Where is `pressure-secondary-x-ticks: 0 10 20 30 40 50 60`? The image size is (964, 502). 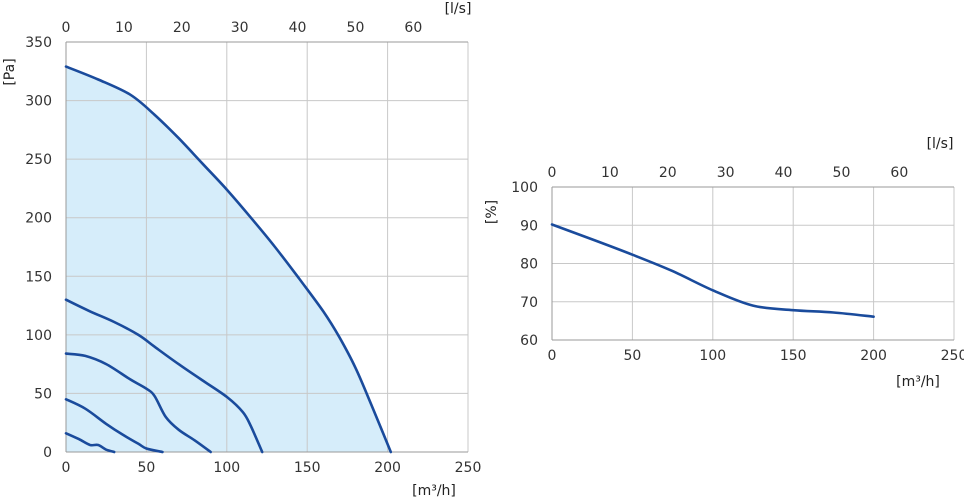
pressure-secondary-x-ticks: 0 10 20 30 40 50 60 is located at coordinates (242, 28).